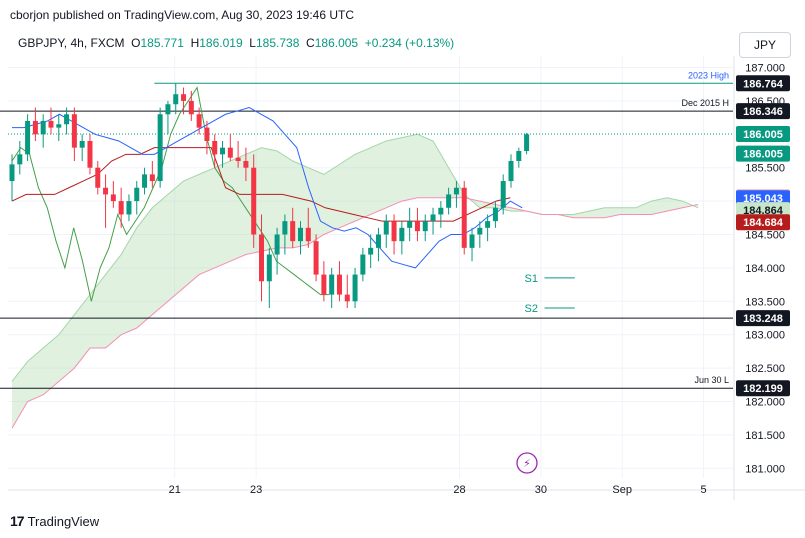 This screenshot has height=538, width=805. Describe the element at coordinates (765, 469) in the screenshot. I see `y-tick-label: 181.000` at that location.